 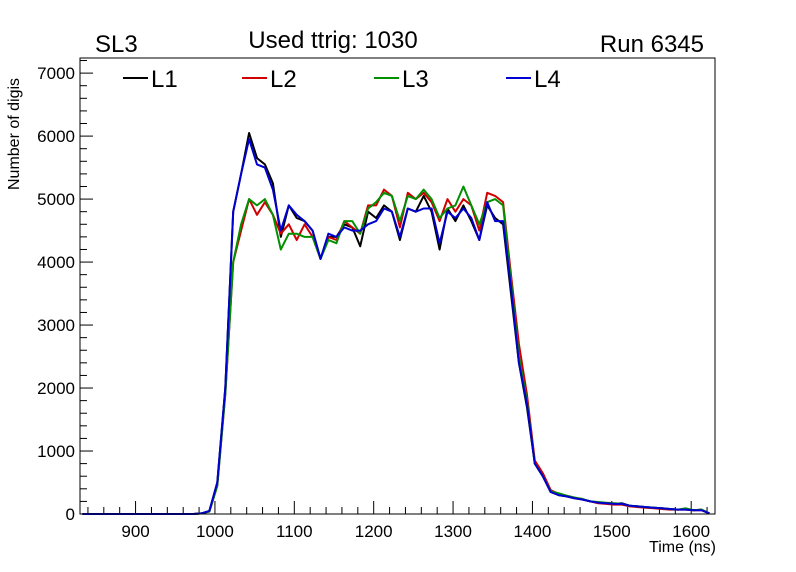 What do you see at coordinates (56, 325) in the screenshot?
I see `y-tick-label: 3000` at bounding box center [56, 325].